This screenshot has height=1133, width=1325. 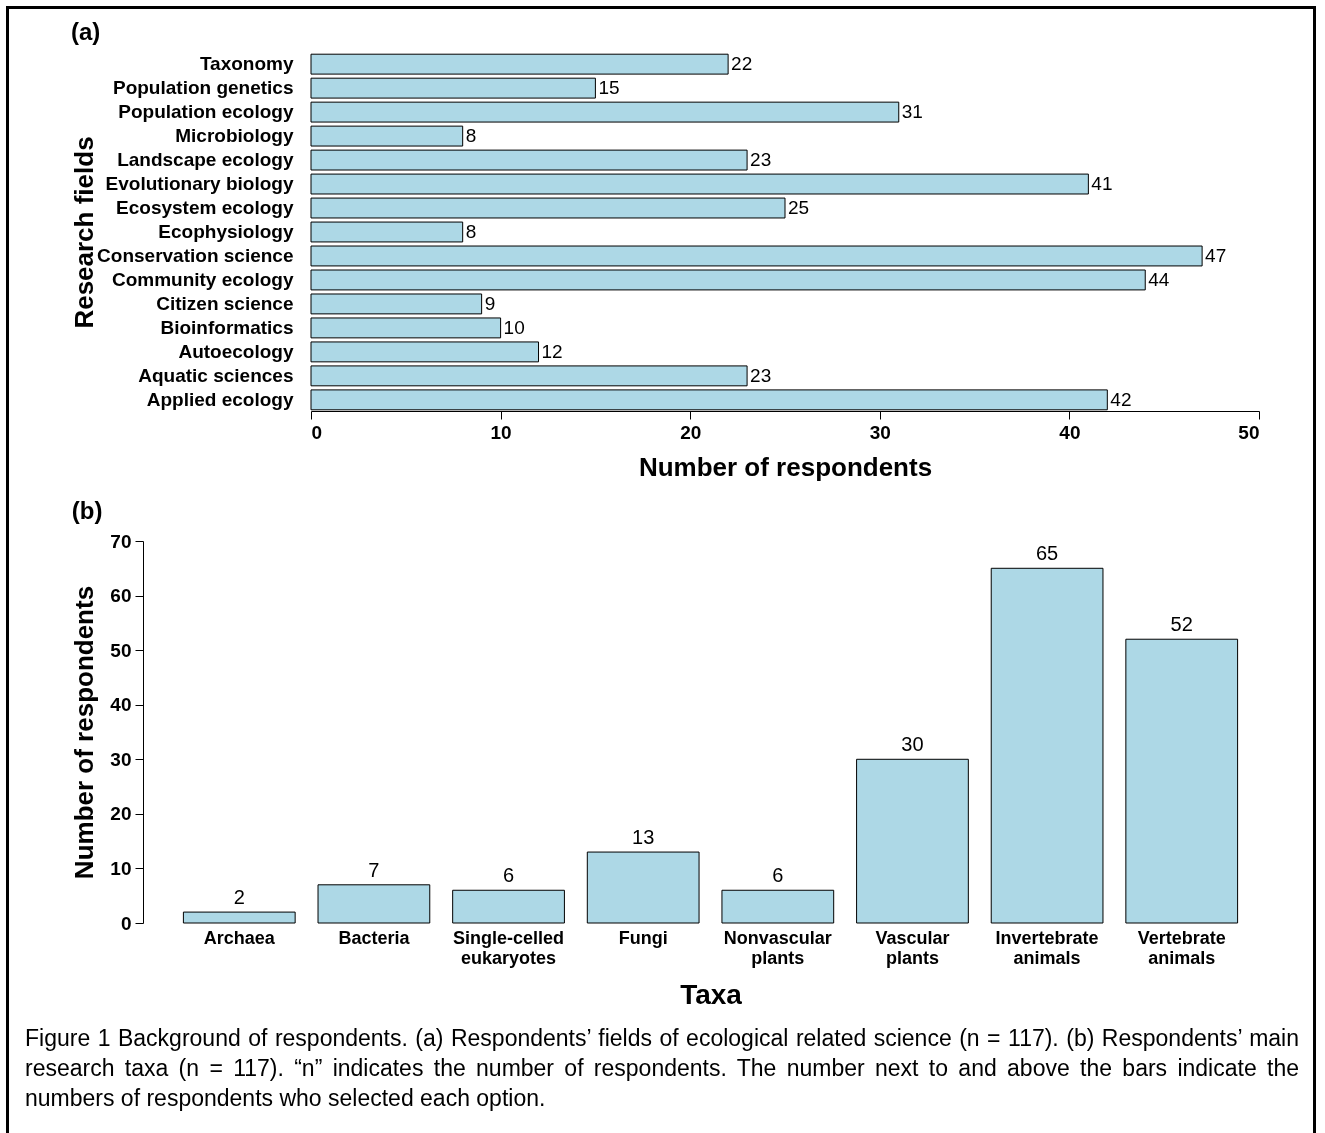 What do you see at coordinates (195, 255) in the screenshot?
I see `y-tick-label: Conservation science` at bounding box center [195, 255].